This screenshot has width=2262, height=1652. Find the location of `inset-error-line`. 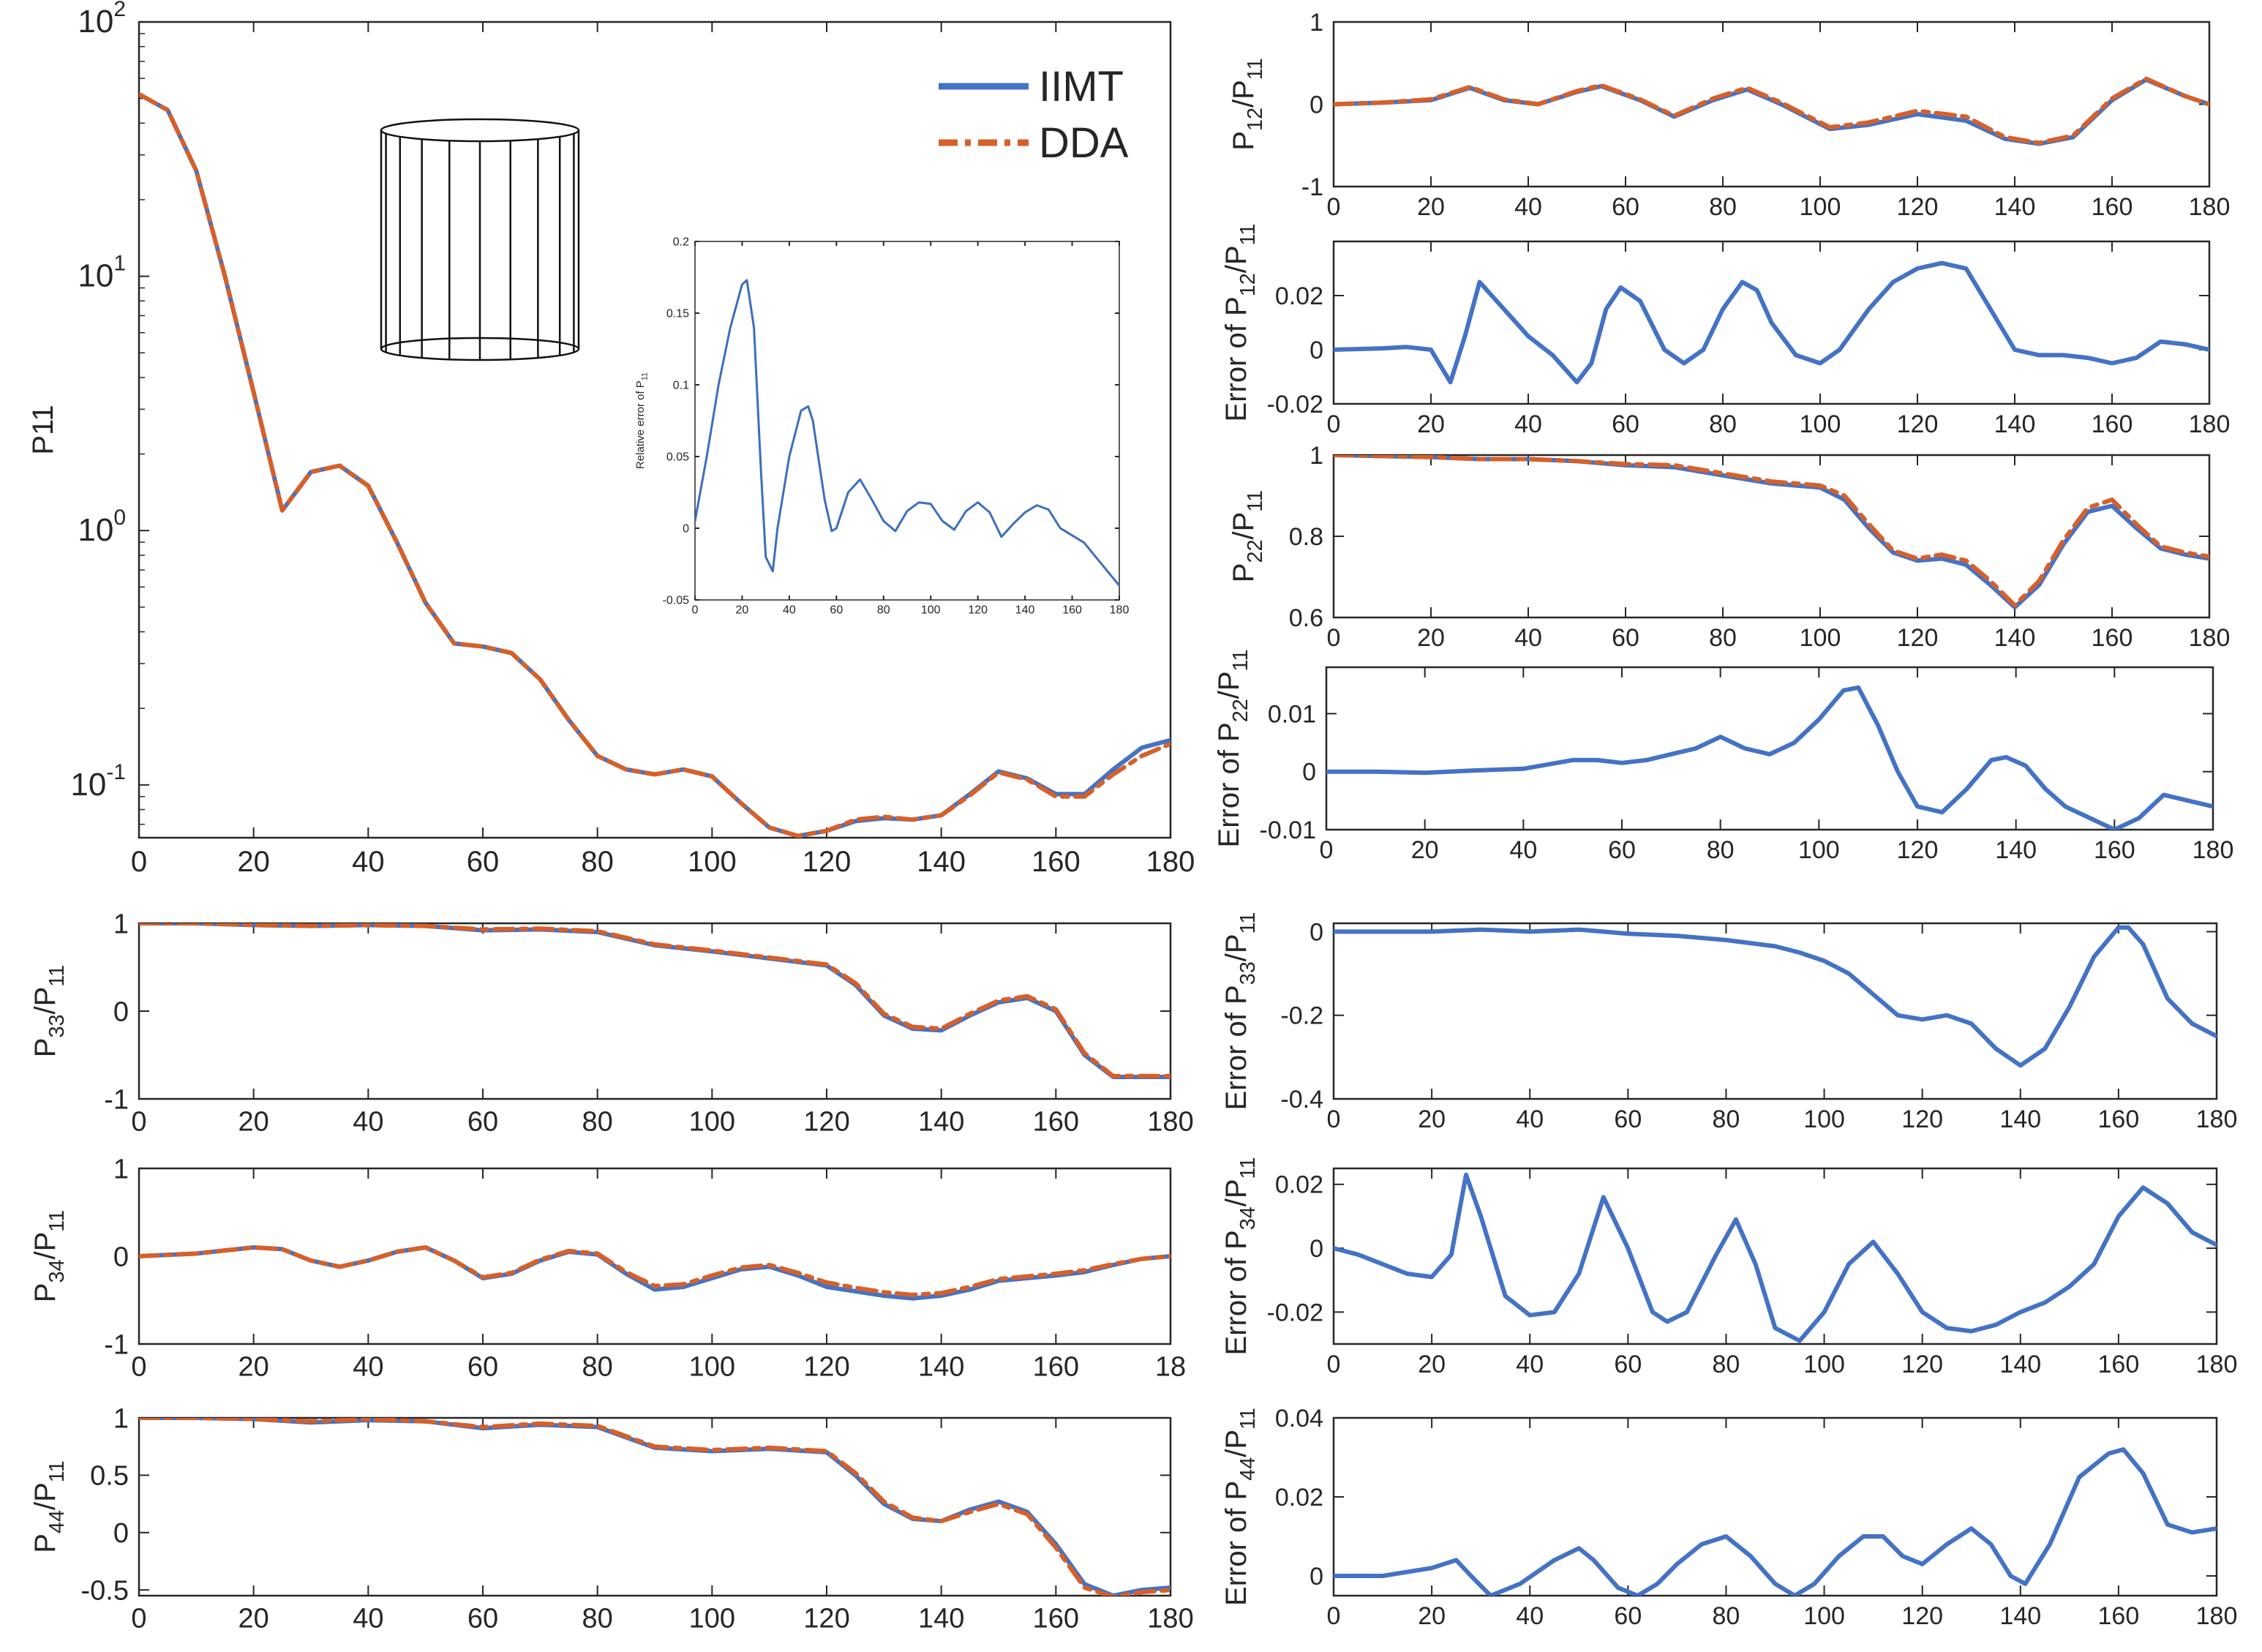

inset-error-line is located at coordinates (907, 433).